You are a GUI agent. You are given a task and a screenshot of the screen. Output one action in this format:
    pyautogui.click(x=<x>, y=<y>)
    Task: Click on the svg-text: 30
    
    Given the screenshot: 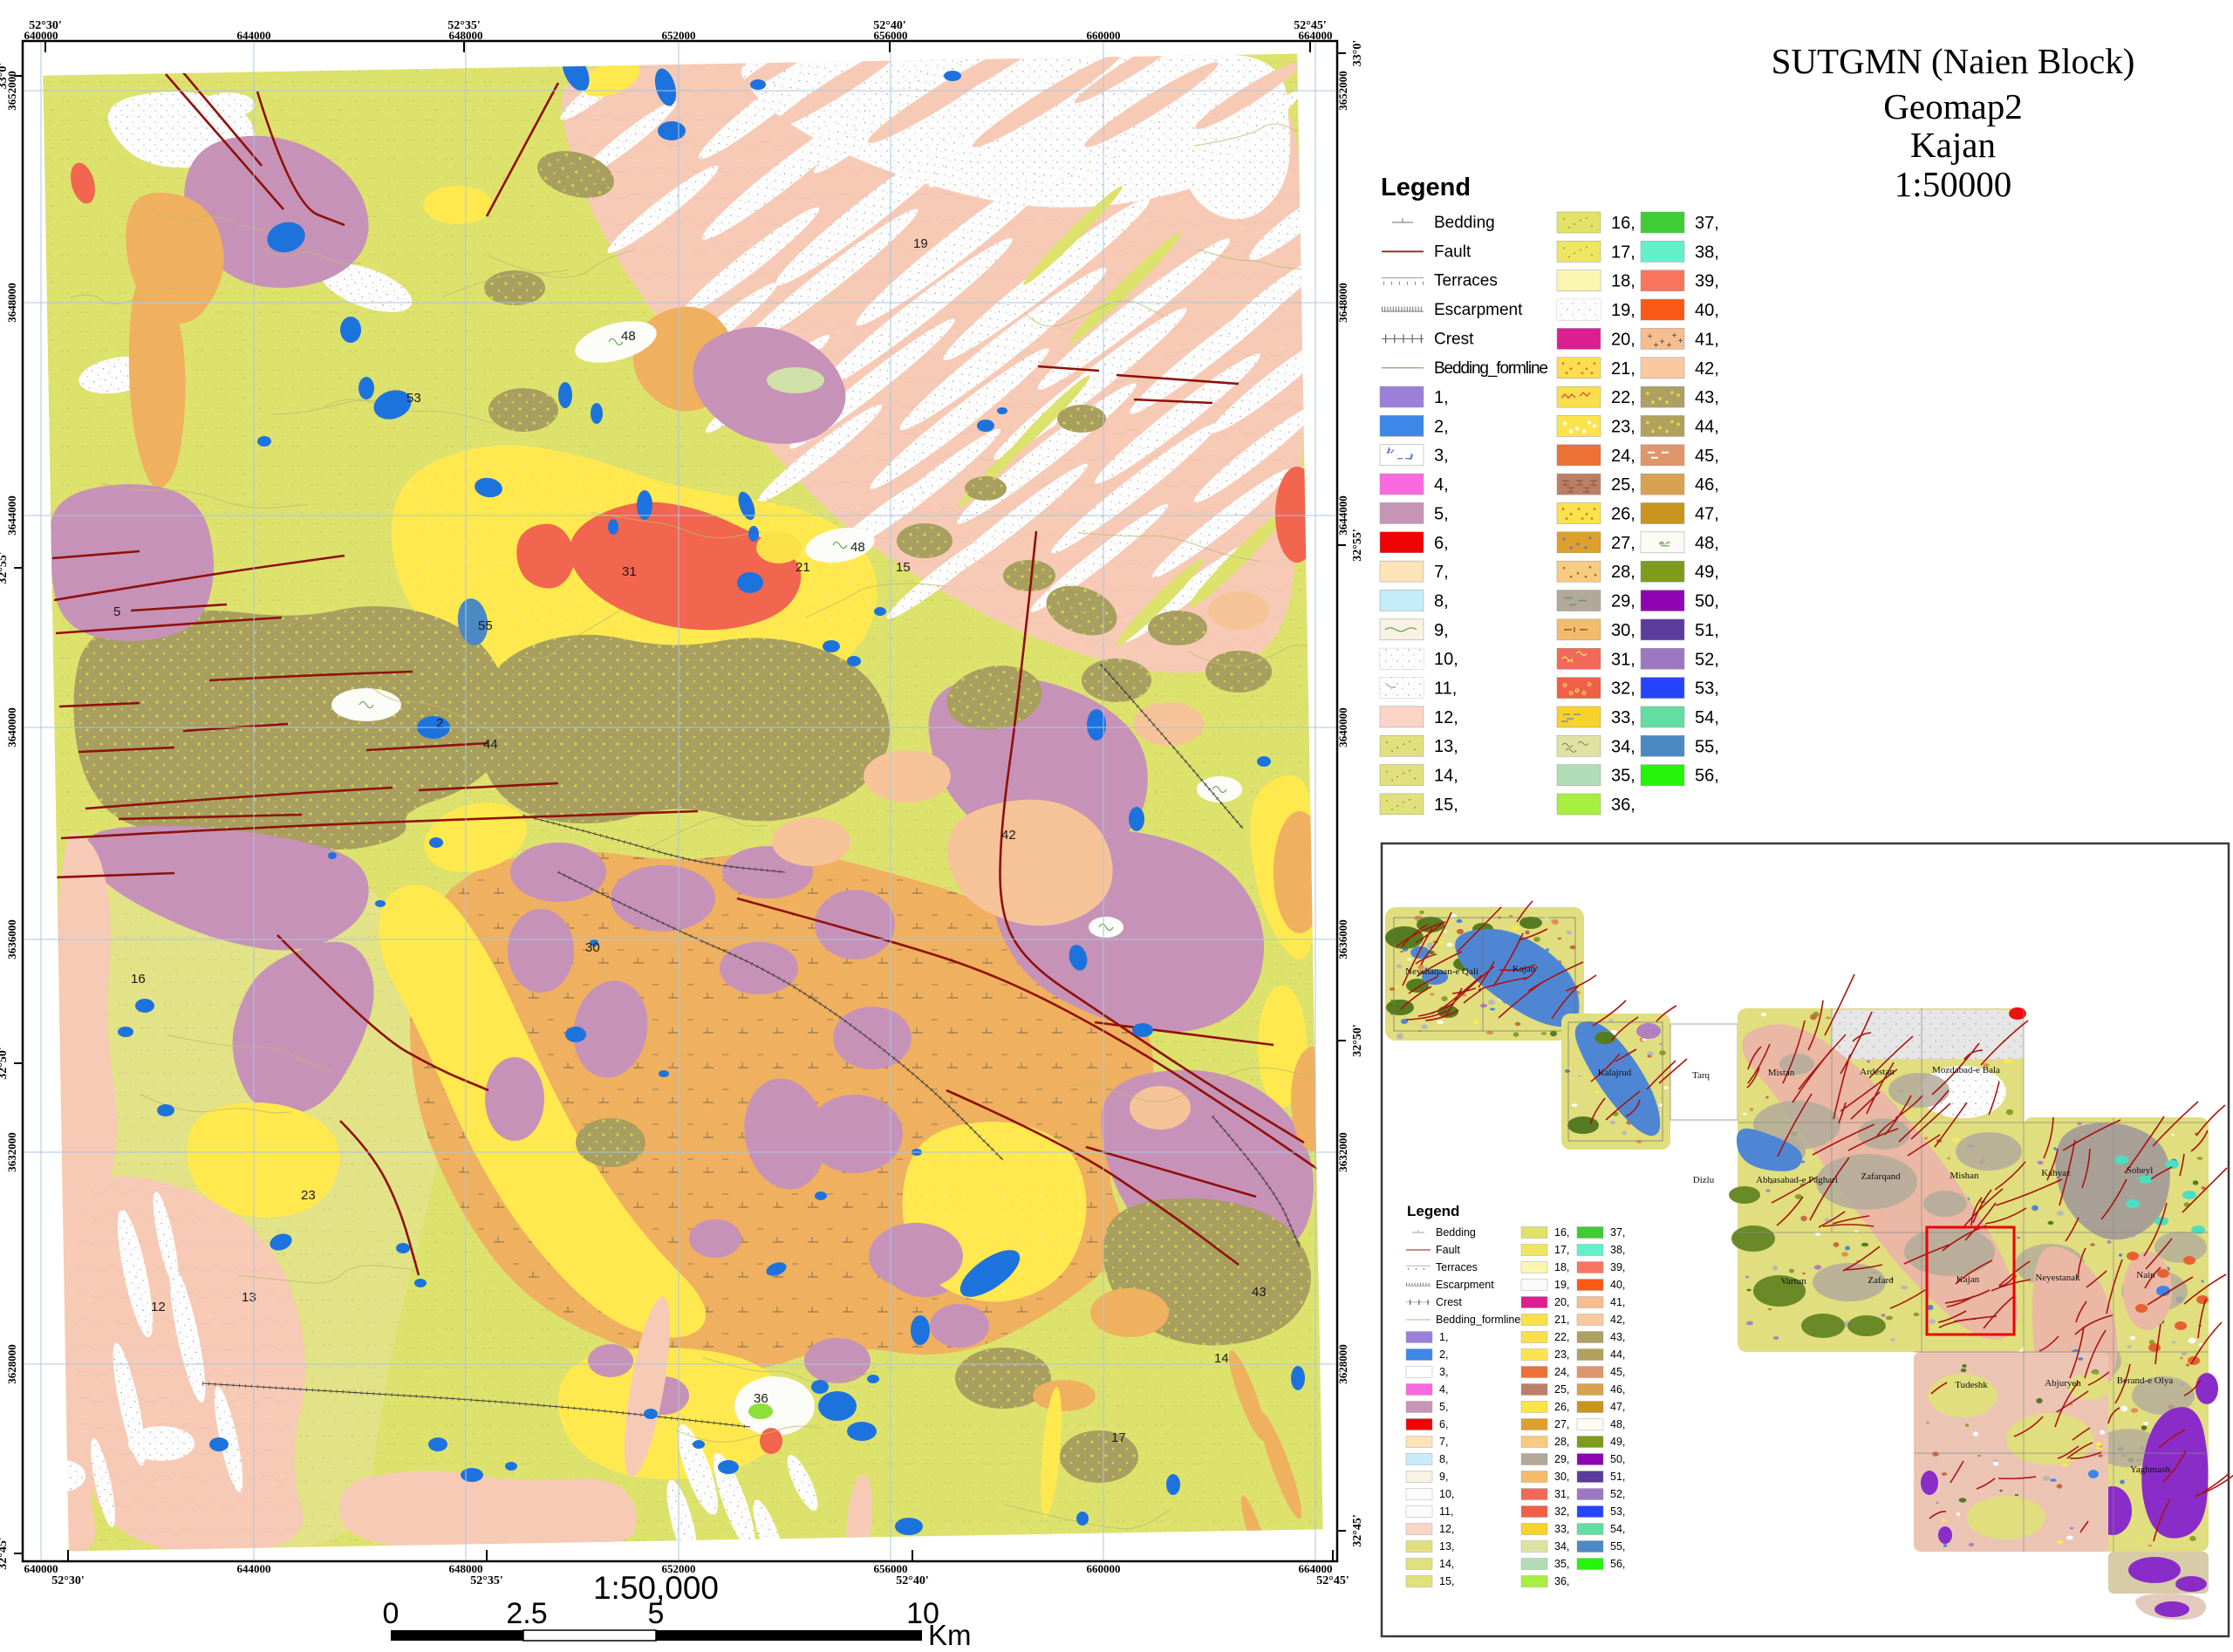 What is the action you would take?
    pyautogui.click(x=592, y=948)
    